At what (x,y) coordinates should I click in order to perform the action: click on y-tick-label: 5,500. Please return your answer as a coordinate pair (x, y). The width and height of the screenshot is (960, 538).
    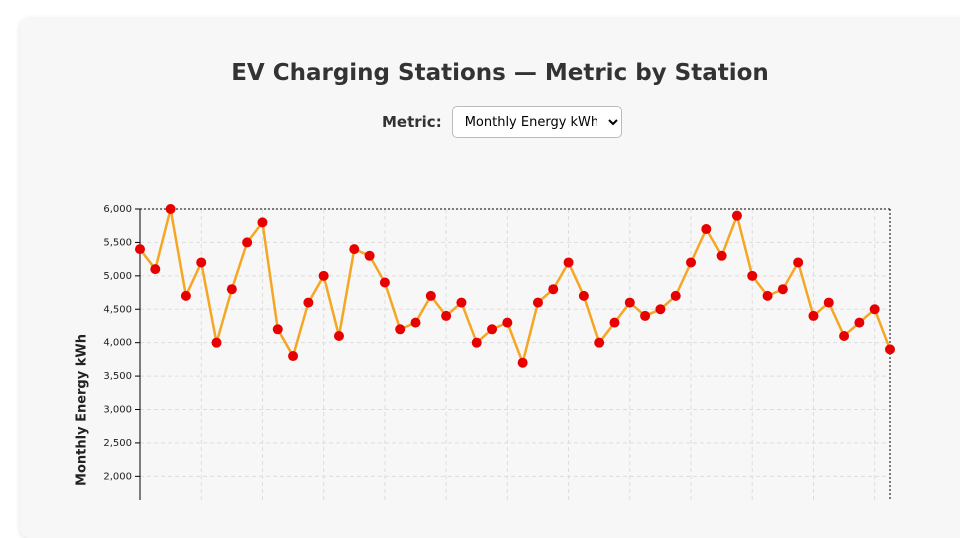
    Looking at the image, I should click on (117, 242).